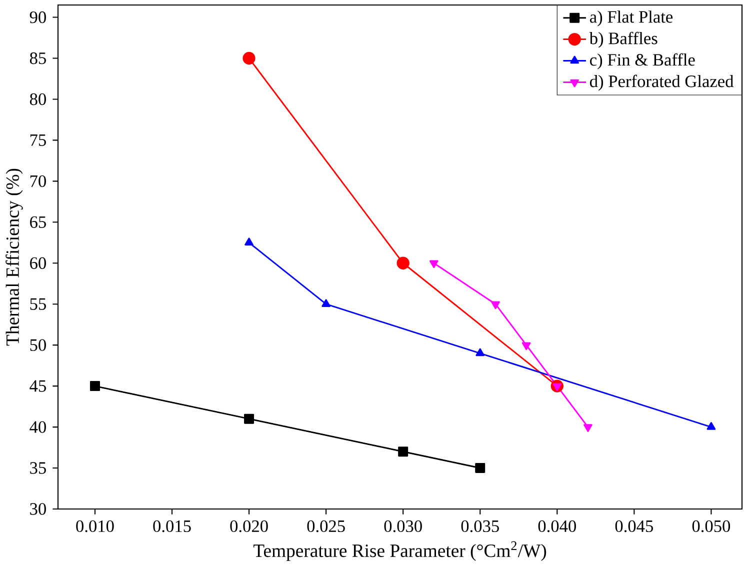  I want to click on x-tick-label: 0.015, so click(172, 526).